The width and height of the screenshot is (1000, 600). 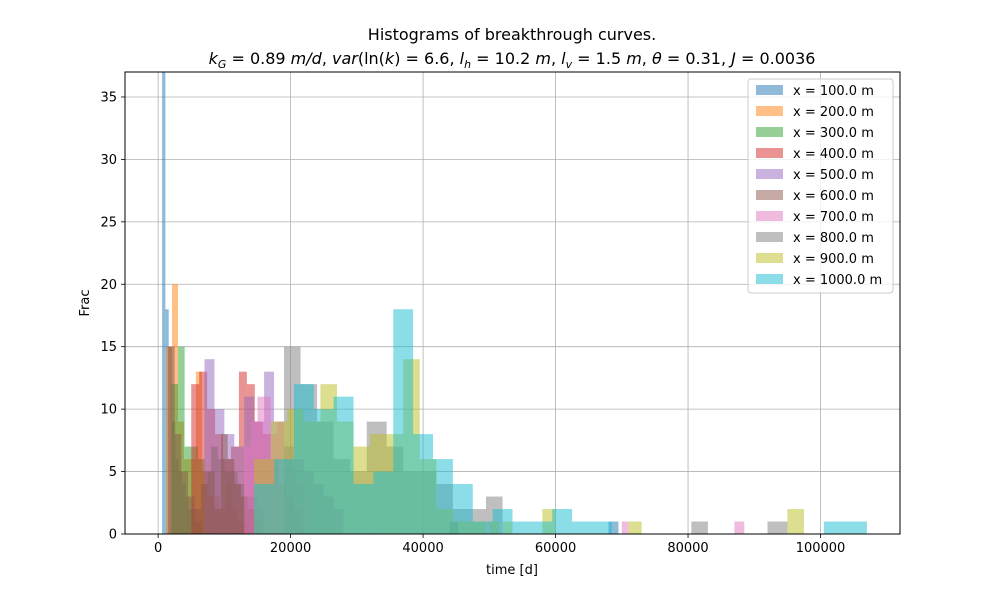 What do you see at coordinates (108, 285) in the screenshot?
I see `y-tick-label-4: 20` at bounding box center [108, 285].